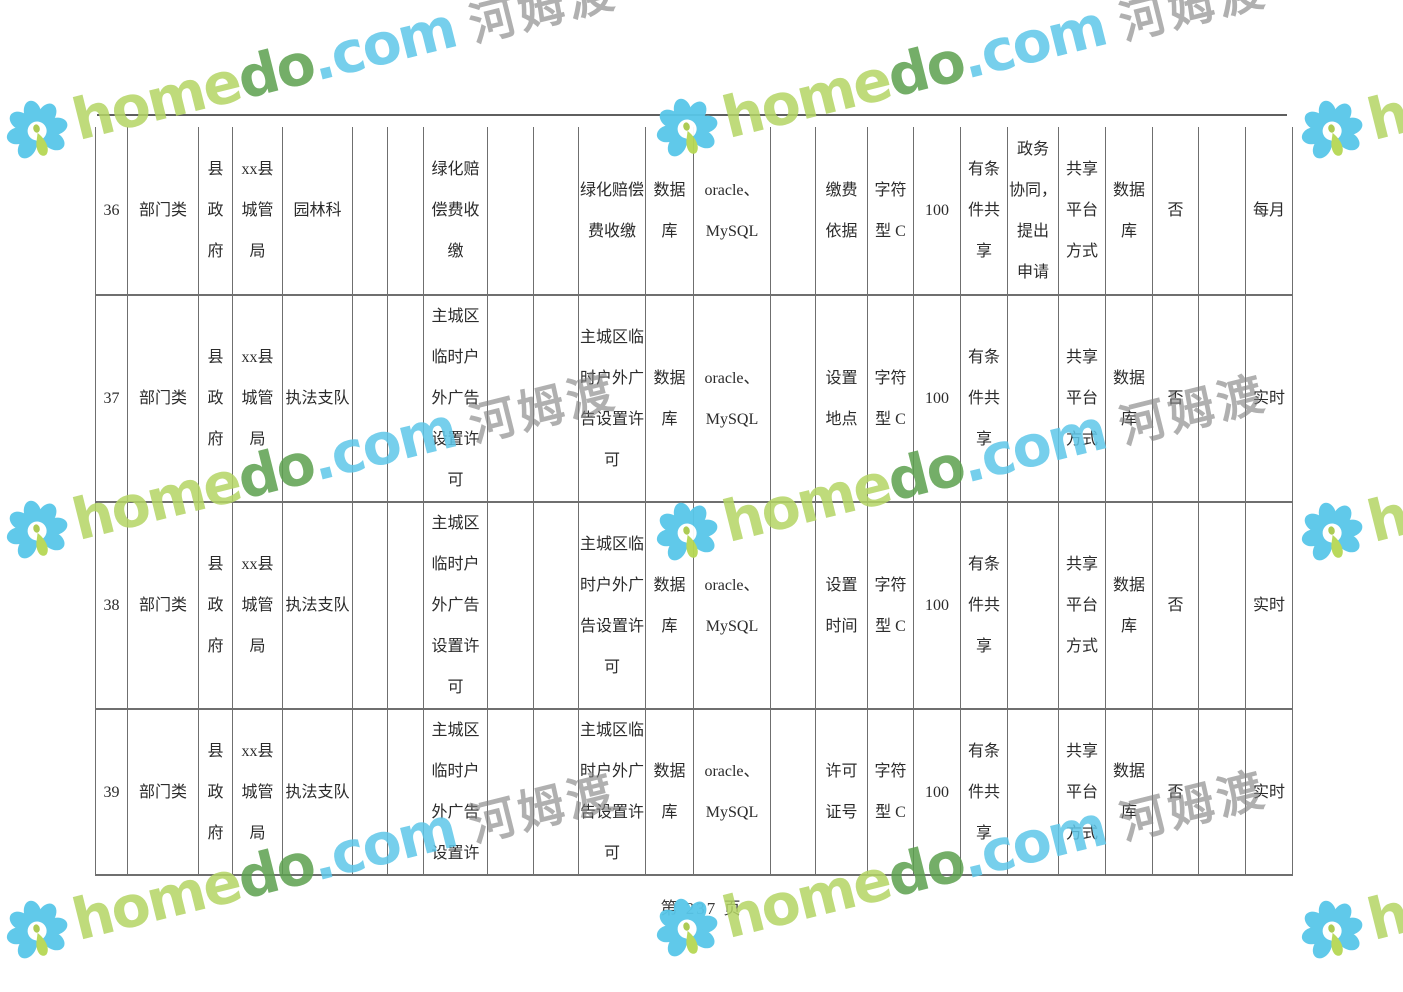 The height and width of the screenshot is (992, 1403). Describe the element at coordinates (984, 398) in the screenshot. I see `table-cell: 有条 件共 享` at that location.